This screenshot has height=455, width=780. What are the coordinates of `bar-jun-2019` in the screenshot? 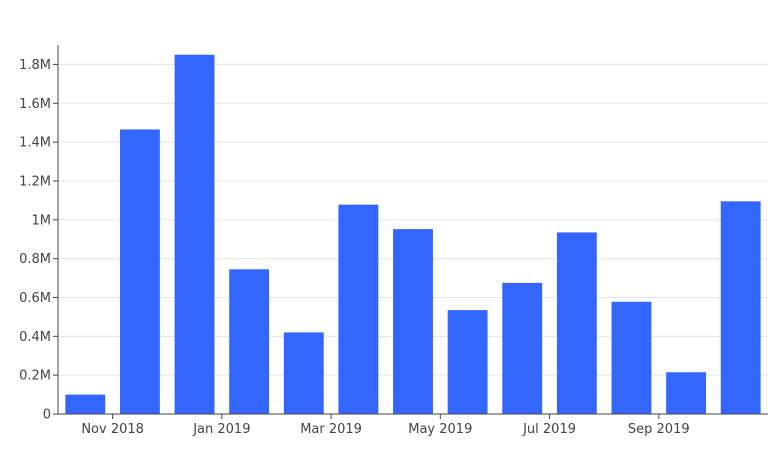 It's located at (522, 348).